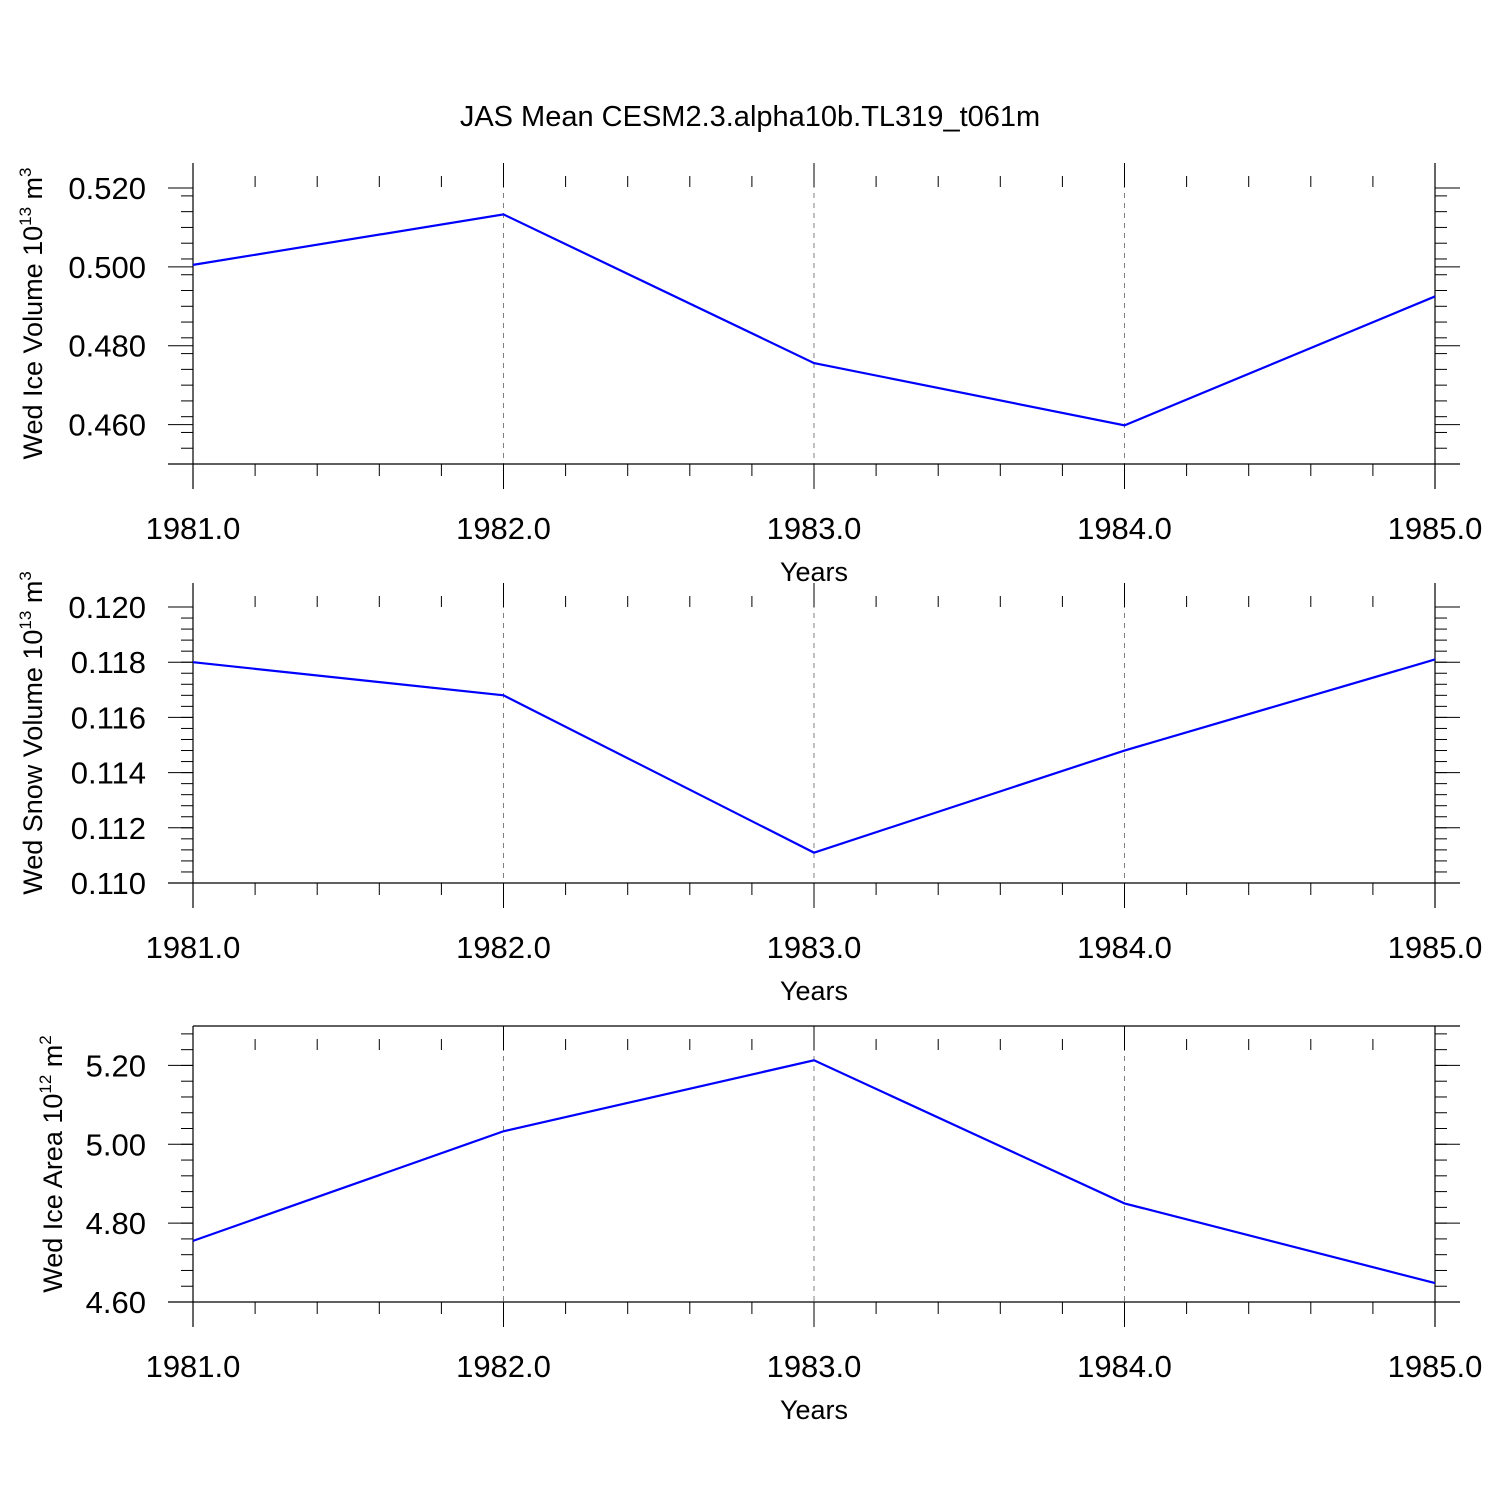 The image size is (1500, 1500). I want to click on y-axis-title: Wed Ice Area 1012 m2, so click(52, 1164).